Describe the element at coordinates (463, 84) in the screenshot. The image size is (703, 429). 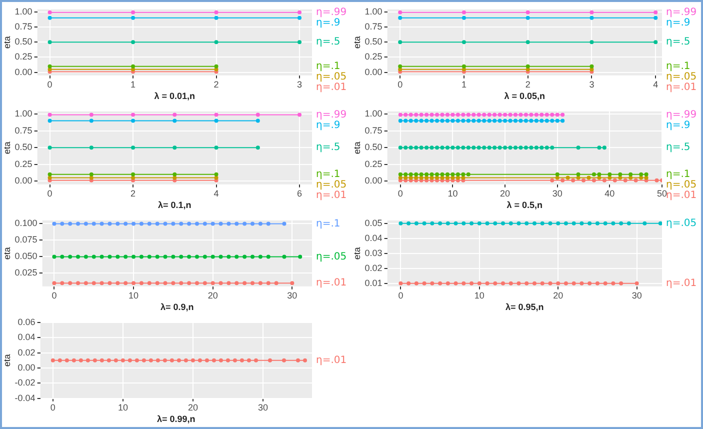
I see `x-tick-label: 1` at that location.